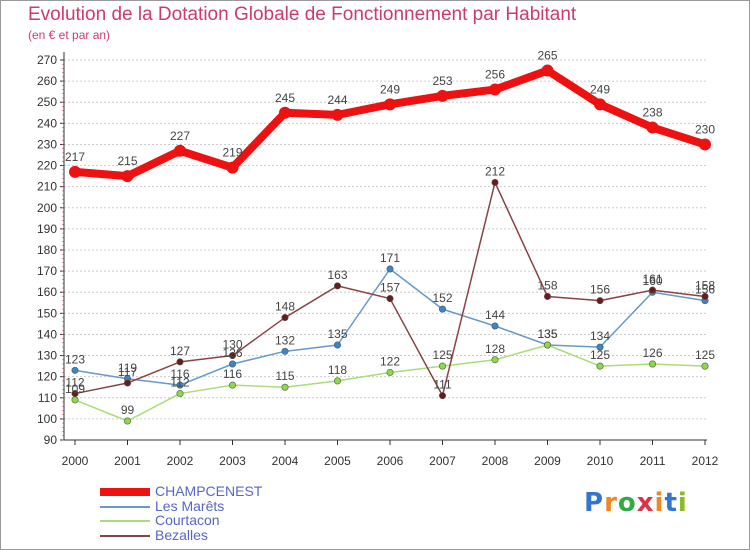 The width and height of the screenshot is (750, 550). Describe the element at coordinates (220, 535) in the screenshot. I see `legend-item: Bezalles` at that location.